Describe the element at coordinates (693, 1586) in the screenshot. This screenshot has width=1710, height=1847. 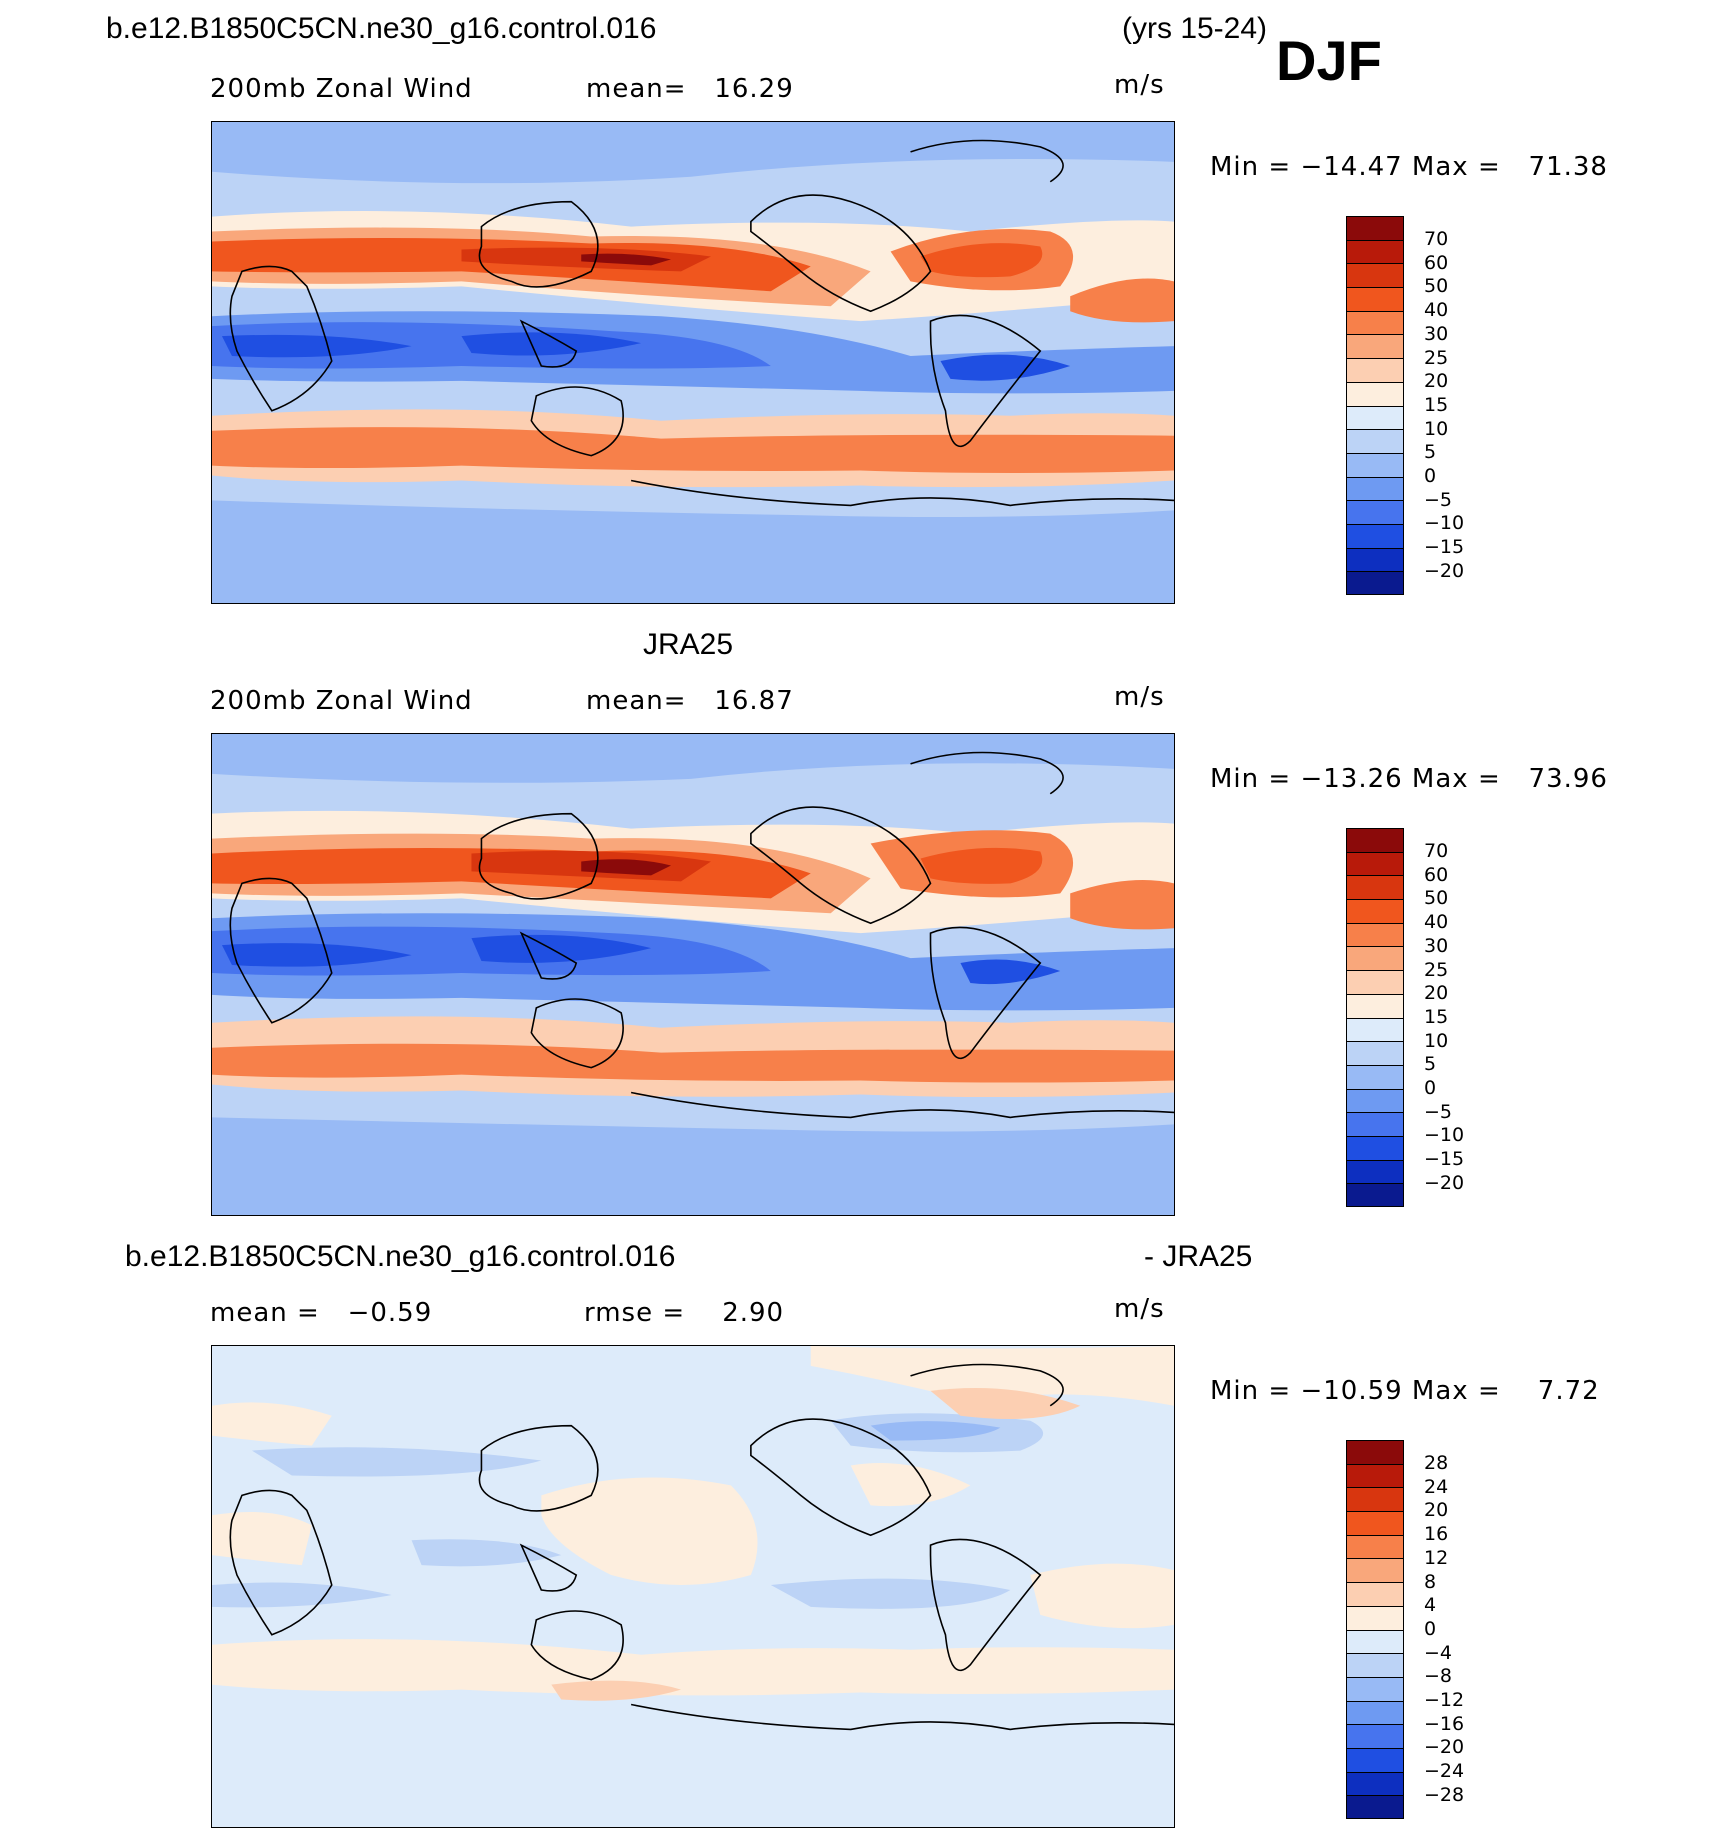
I see `panel3-map` at that location.